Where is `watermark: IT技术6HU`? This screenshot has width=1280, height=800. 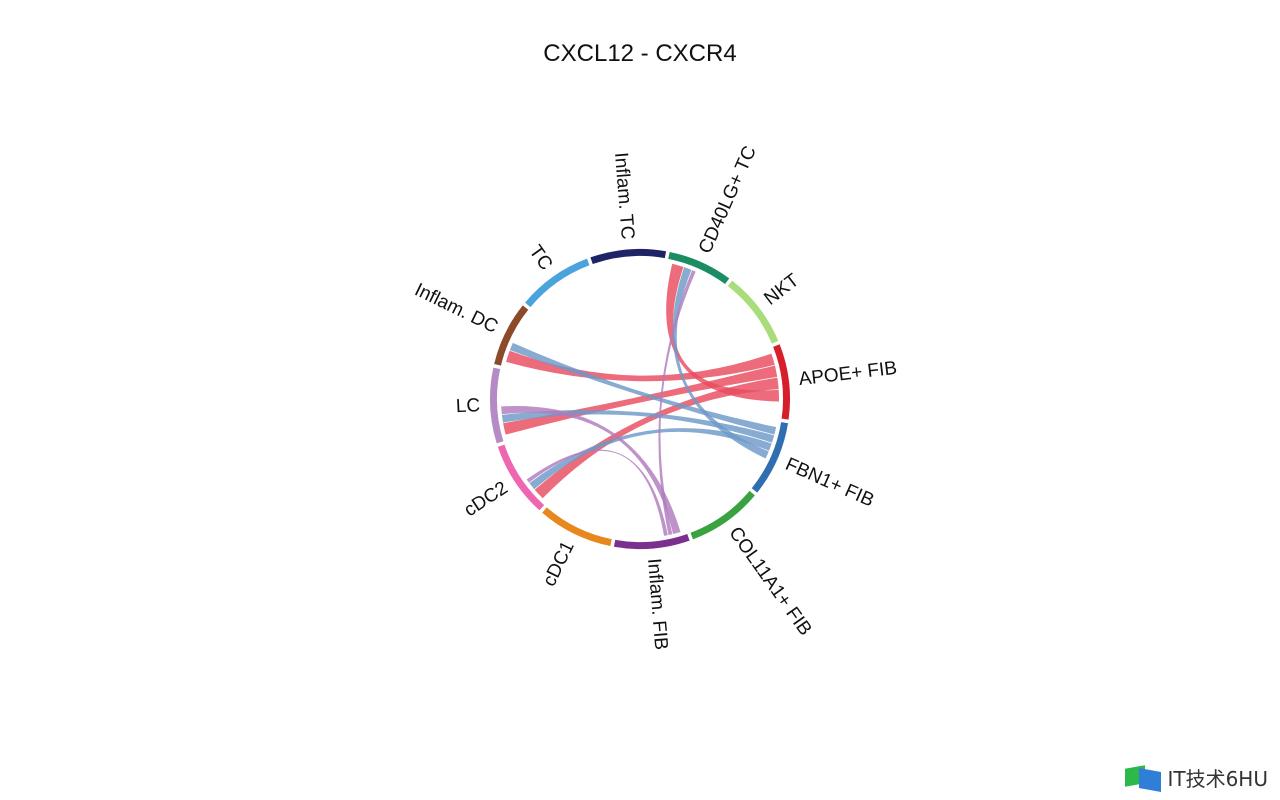 watermark: IT技术6HU is located at coordinates (1196, 777).